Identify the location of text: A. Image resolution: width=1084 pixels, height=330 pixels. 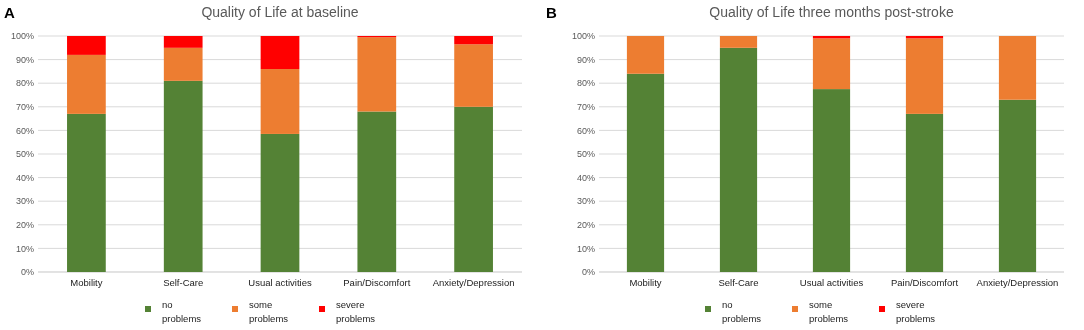
(9, 12).